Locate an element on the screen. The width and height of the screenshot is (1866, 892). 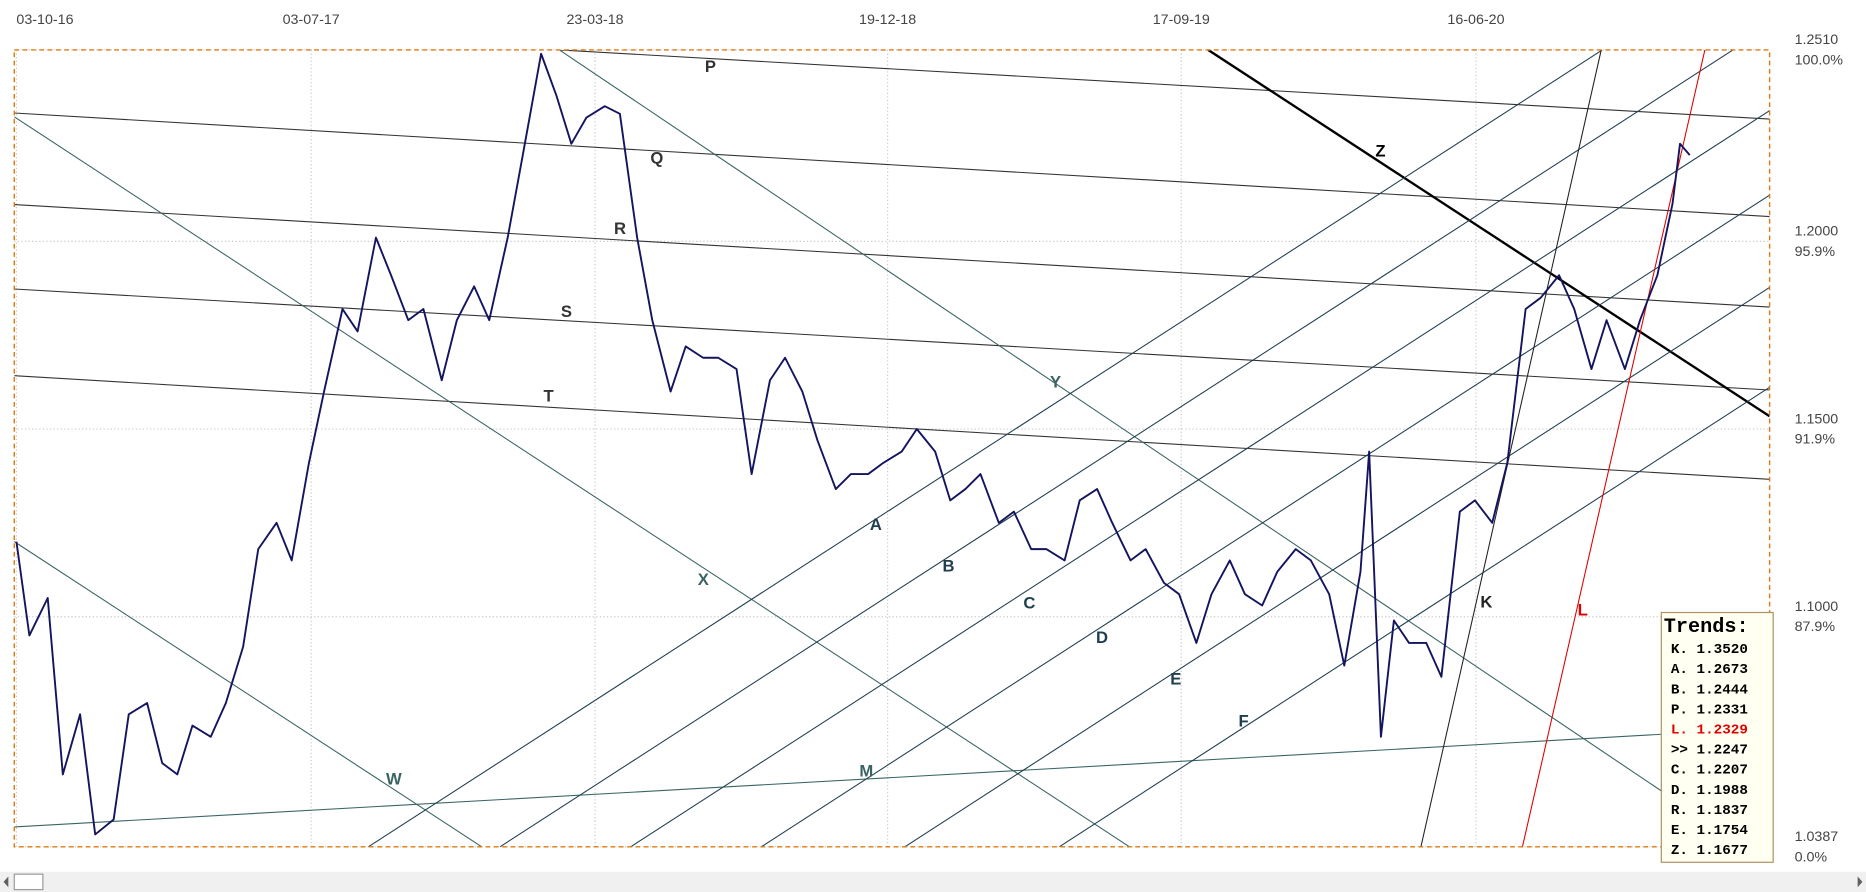
trend-label: M is located at coordinates (866, 770).